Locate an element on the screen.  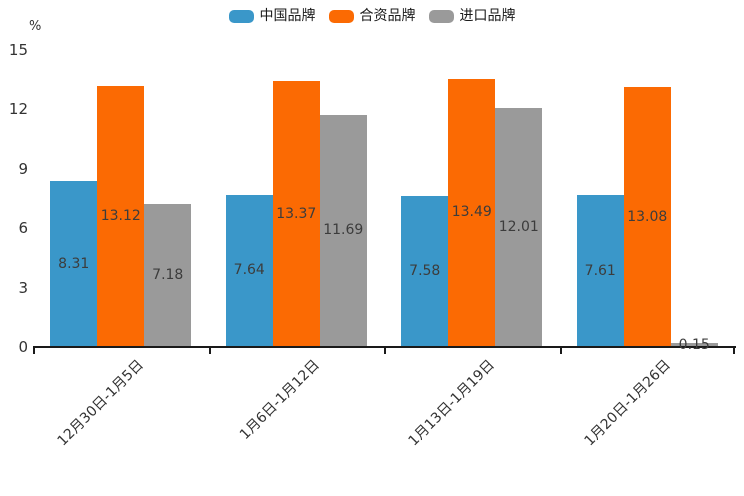
bar-value-label: 13.12 is located at coordinates (120, 216).